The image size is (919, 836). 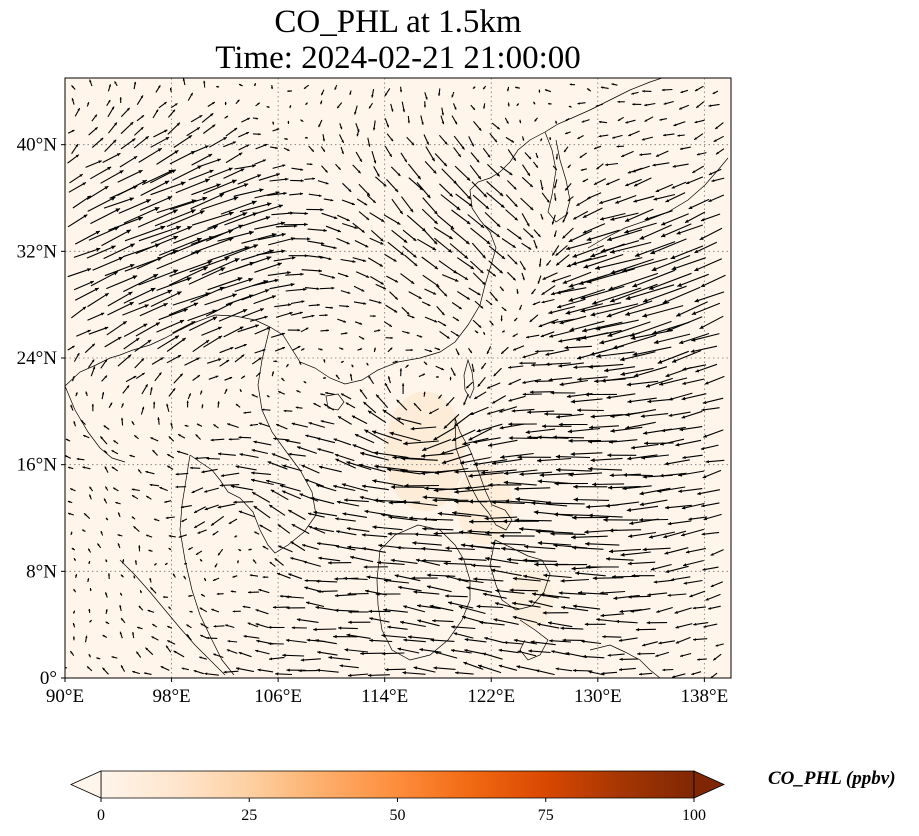 I want to click on colorbar-extend-max, so click(x=709, y=784).